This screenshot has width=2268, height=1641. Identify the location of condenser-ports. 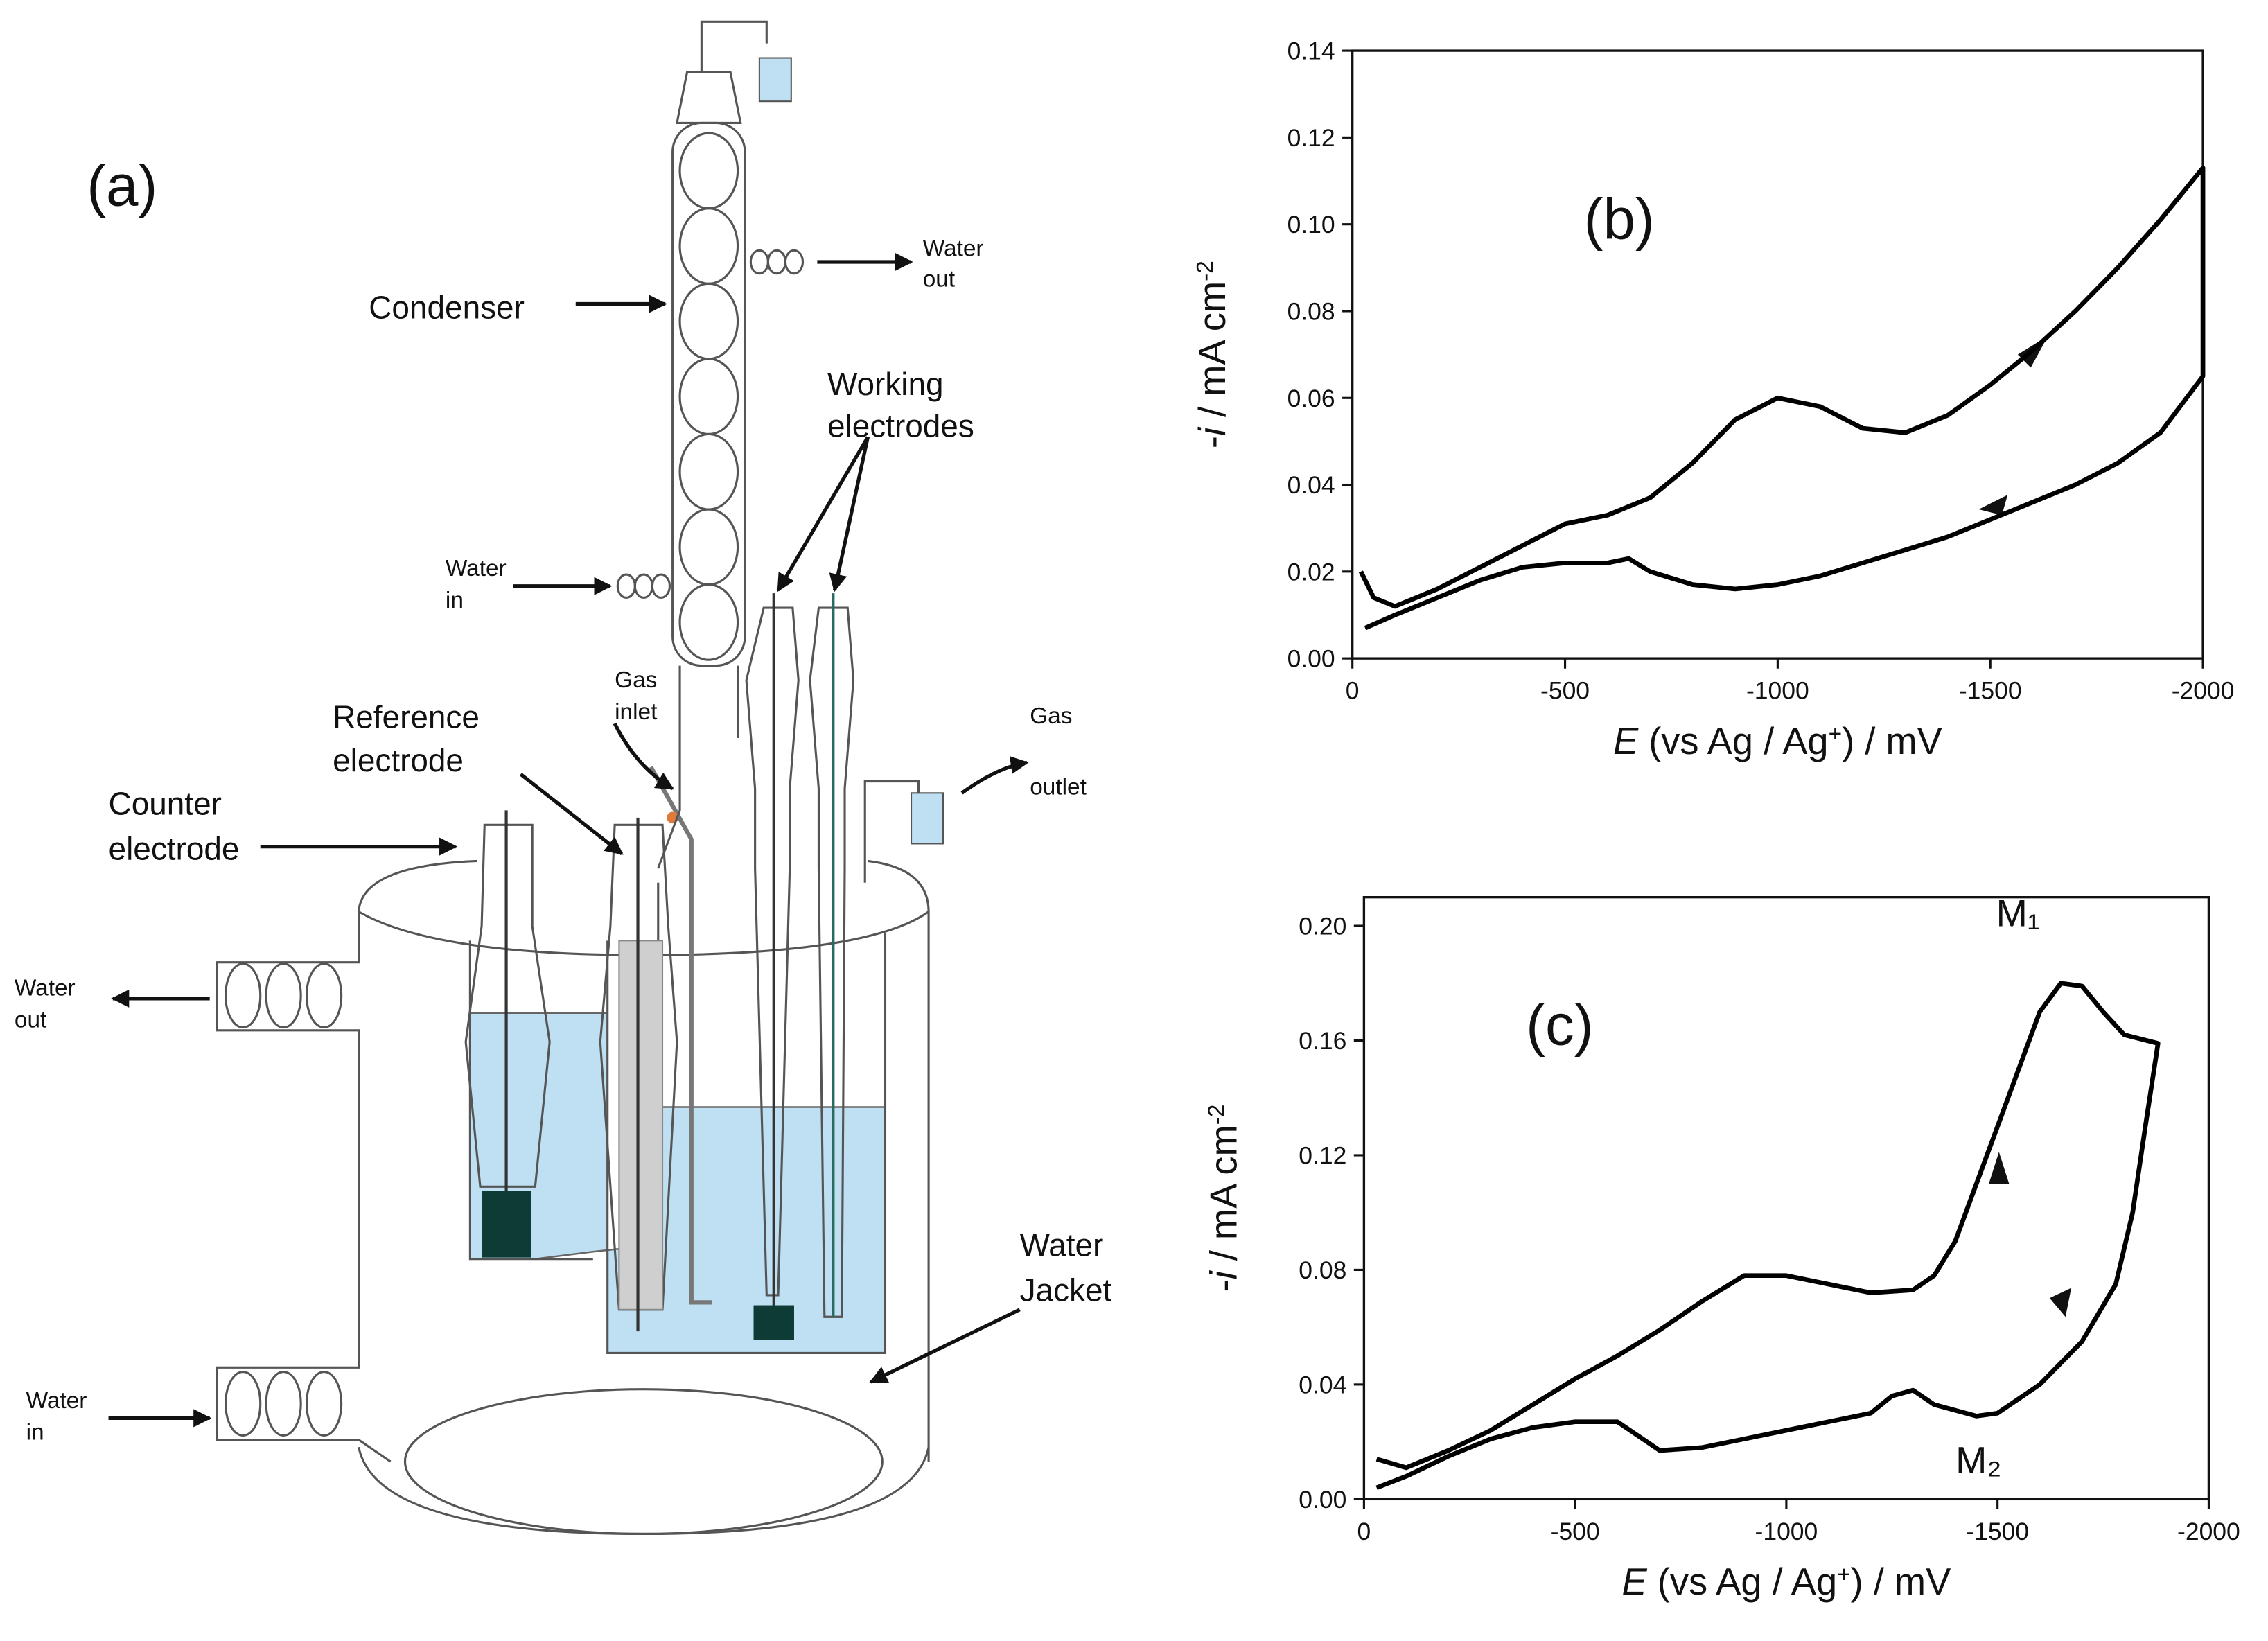
(710, 424).